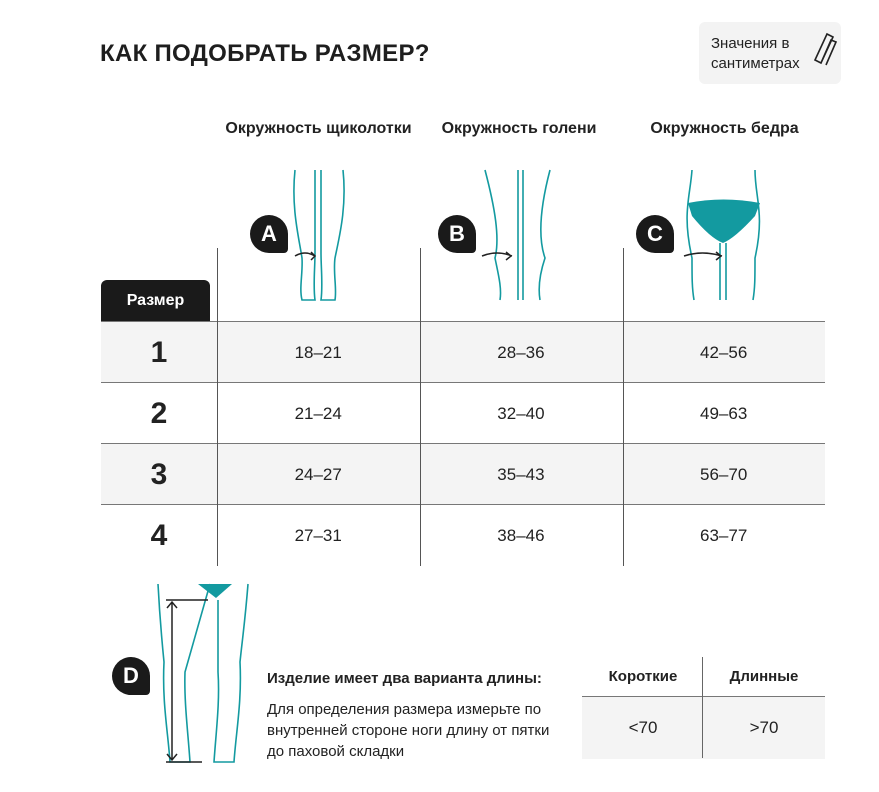 Image resolution: width=879 pixels, height=792 pixels. What do you see at coordinates (655, 234) in the screenshot?
I see `badge-c: C` at bounding box center [655, 234].